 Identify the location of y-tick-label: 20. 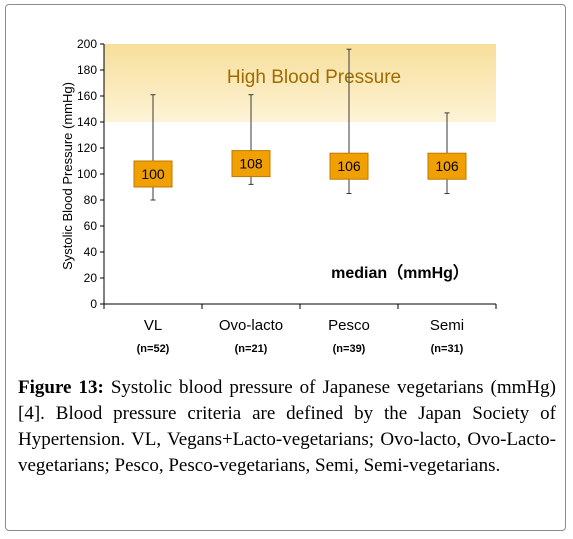
(91, 278).